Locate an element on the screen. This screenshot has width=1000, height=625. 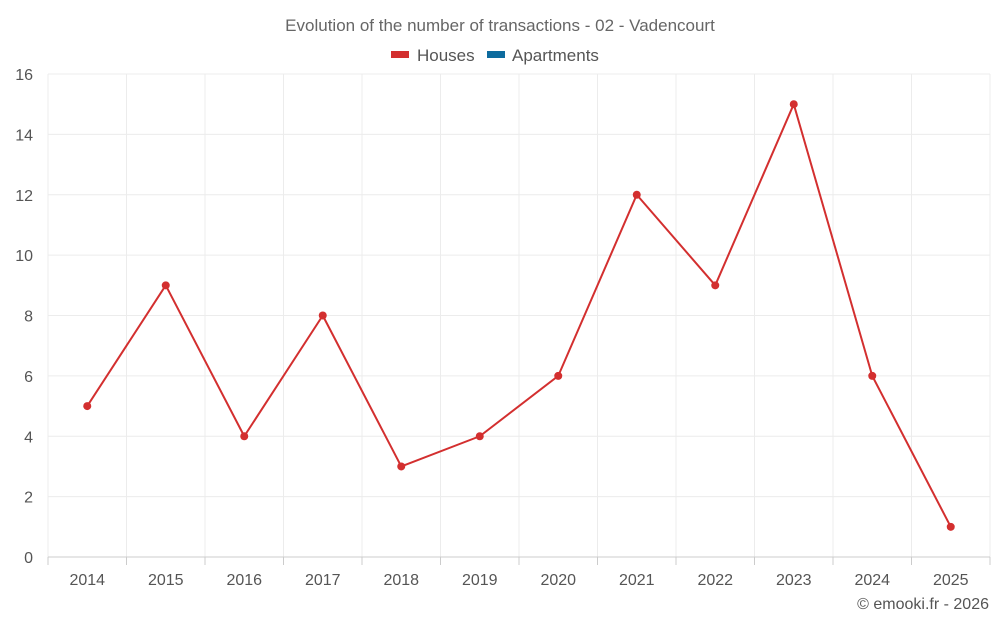
legend: Houses Apartments is located at coordinates (495, 55).